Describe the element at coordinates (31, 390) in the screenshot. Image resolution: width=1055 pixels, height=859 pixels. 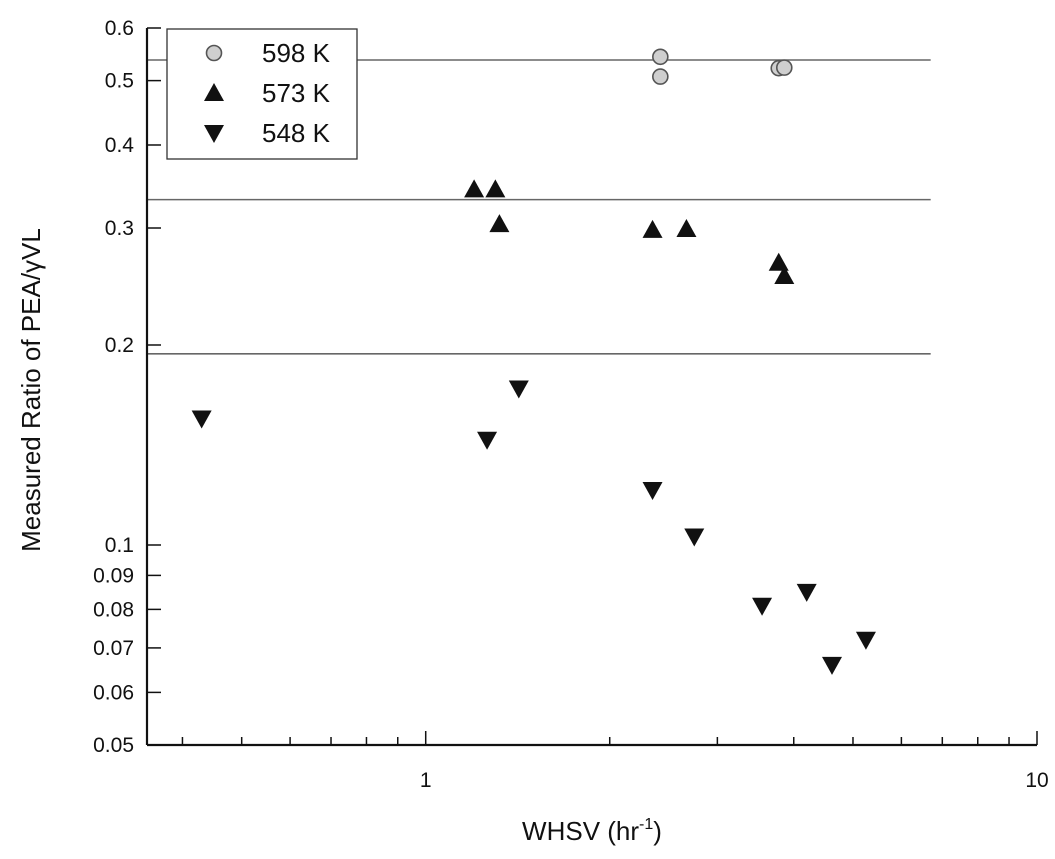
I see `y-axis-title: Measured Ratio of PEA/γVL` at that location.